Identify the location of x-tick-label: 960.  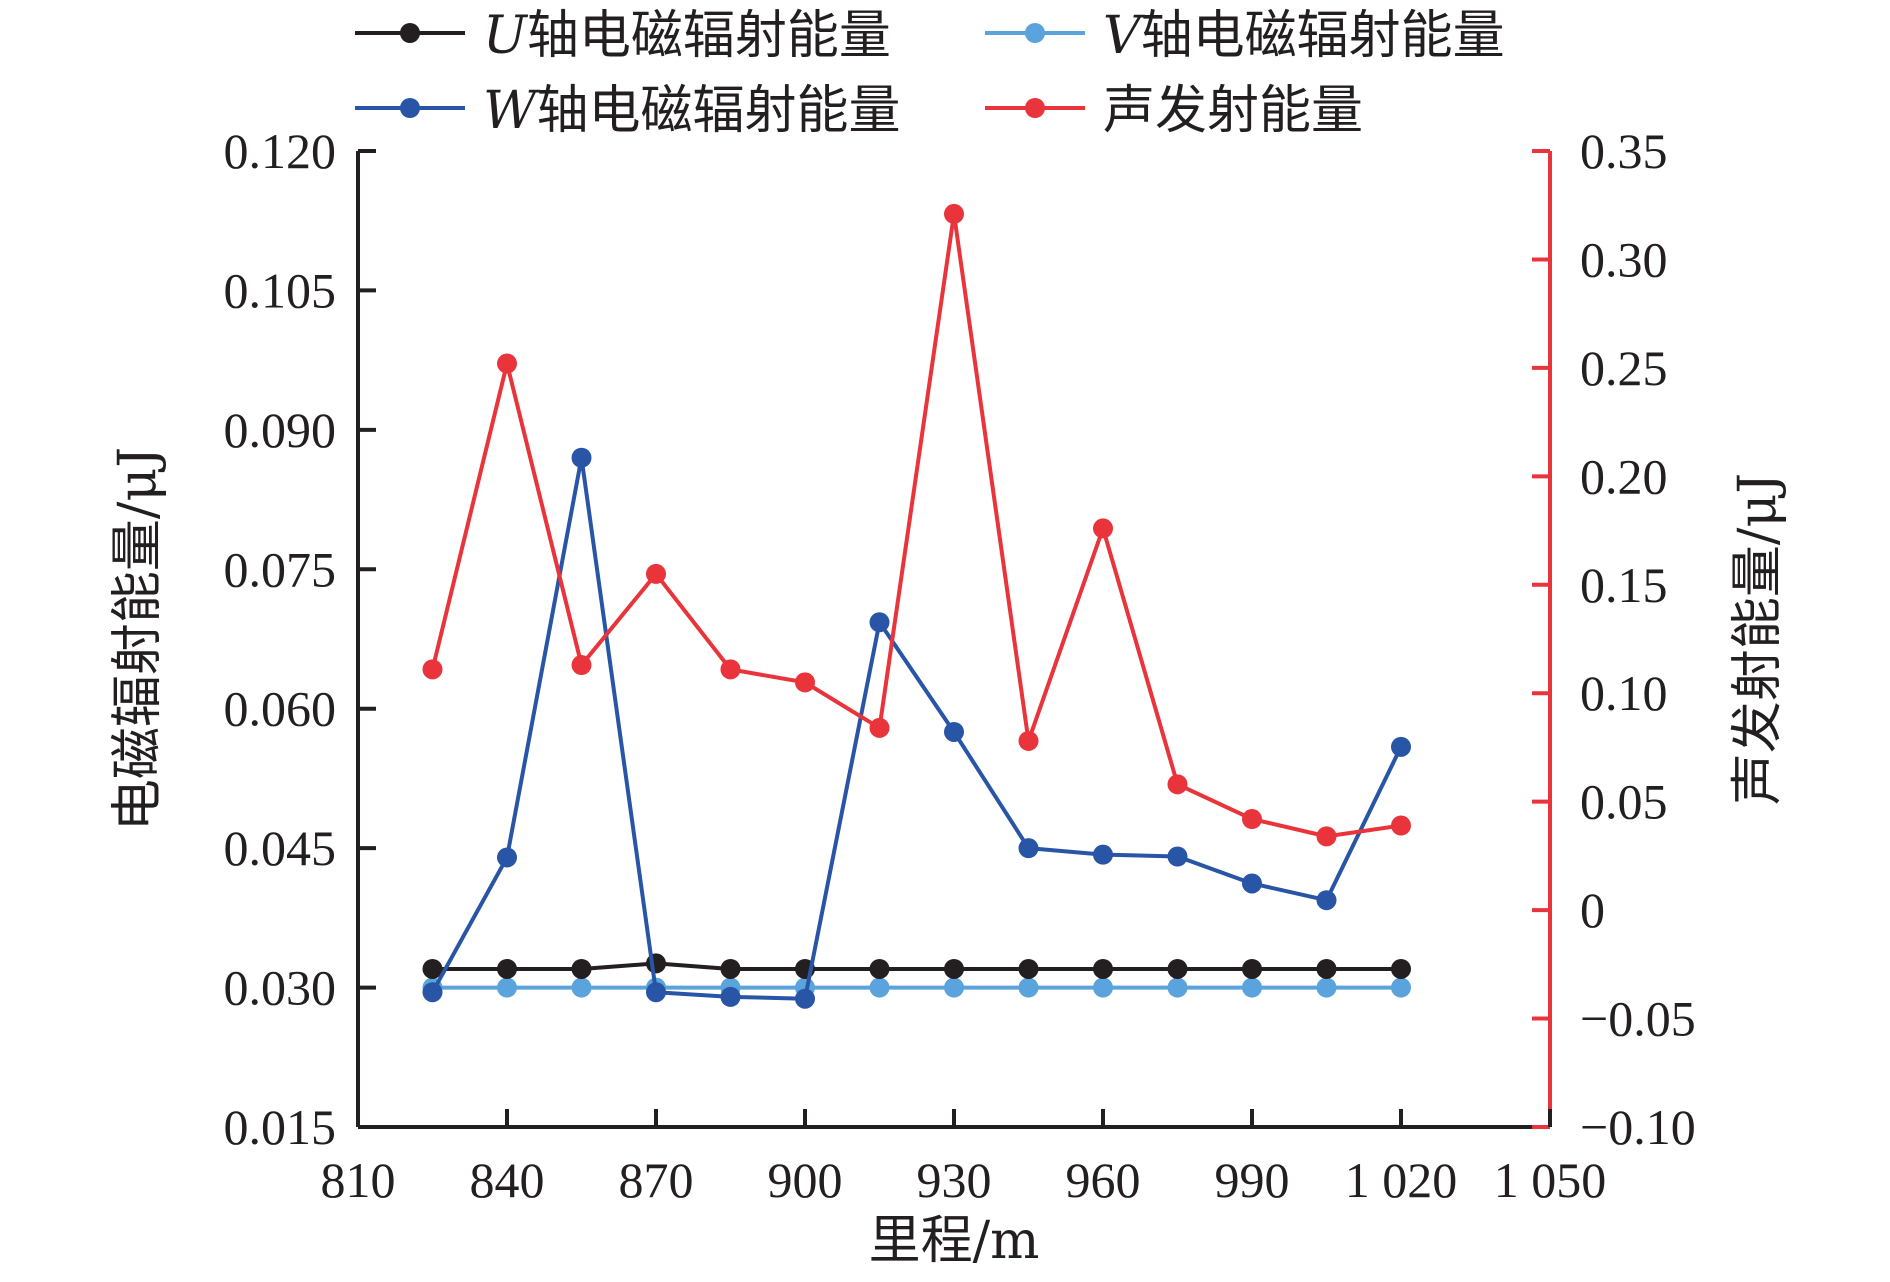
(1103, 1180).